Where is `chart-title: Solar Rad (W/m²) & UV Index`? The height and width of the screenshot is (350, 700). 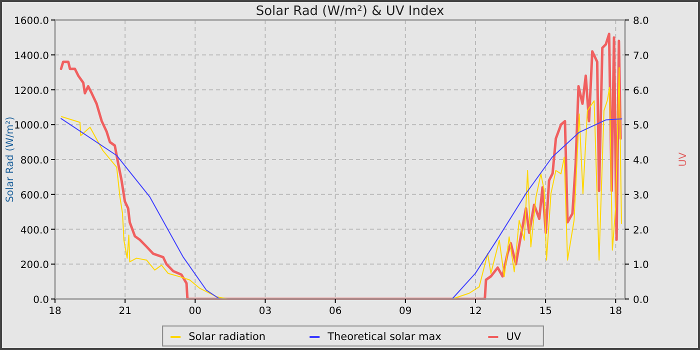 chart-title: Solar Rad (W/m²) & UV Index is located at coordinates (350, 11).